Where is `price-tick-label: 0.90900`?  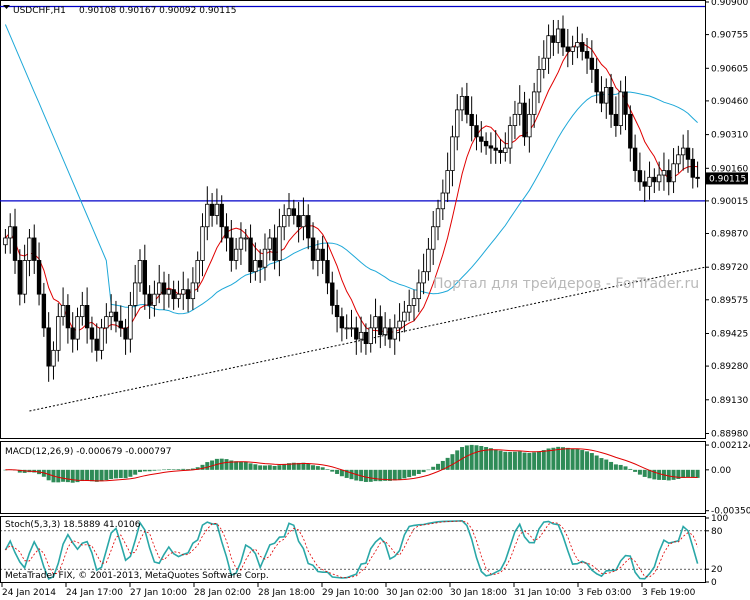 price-tick-label: 0.90900 is located at coordinates (729, 4).